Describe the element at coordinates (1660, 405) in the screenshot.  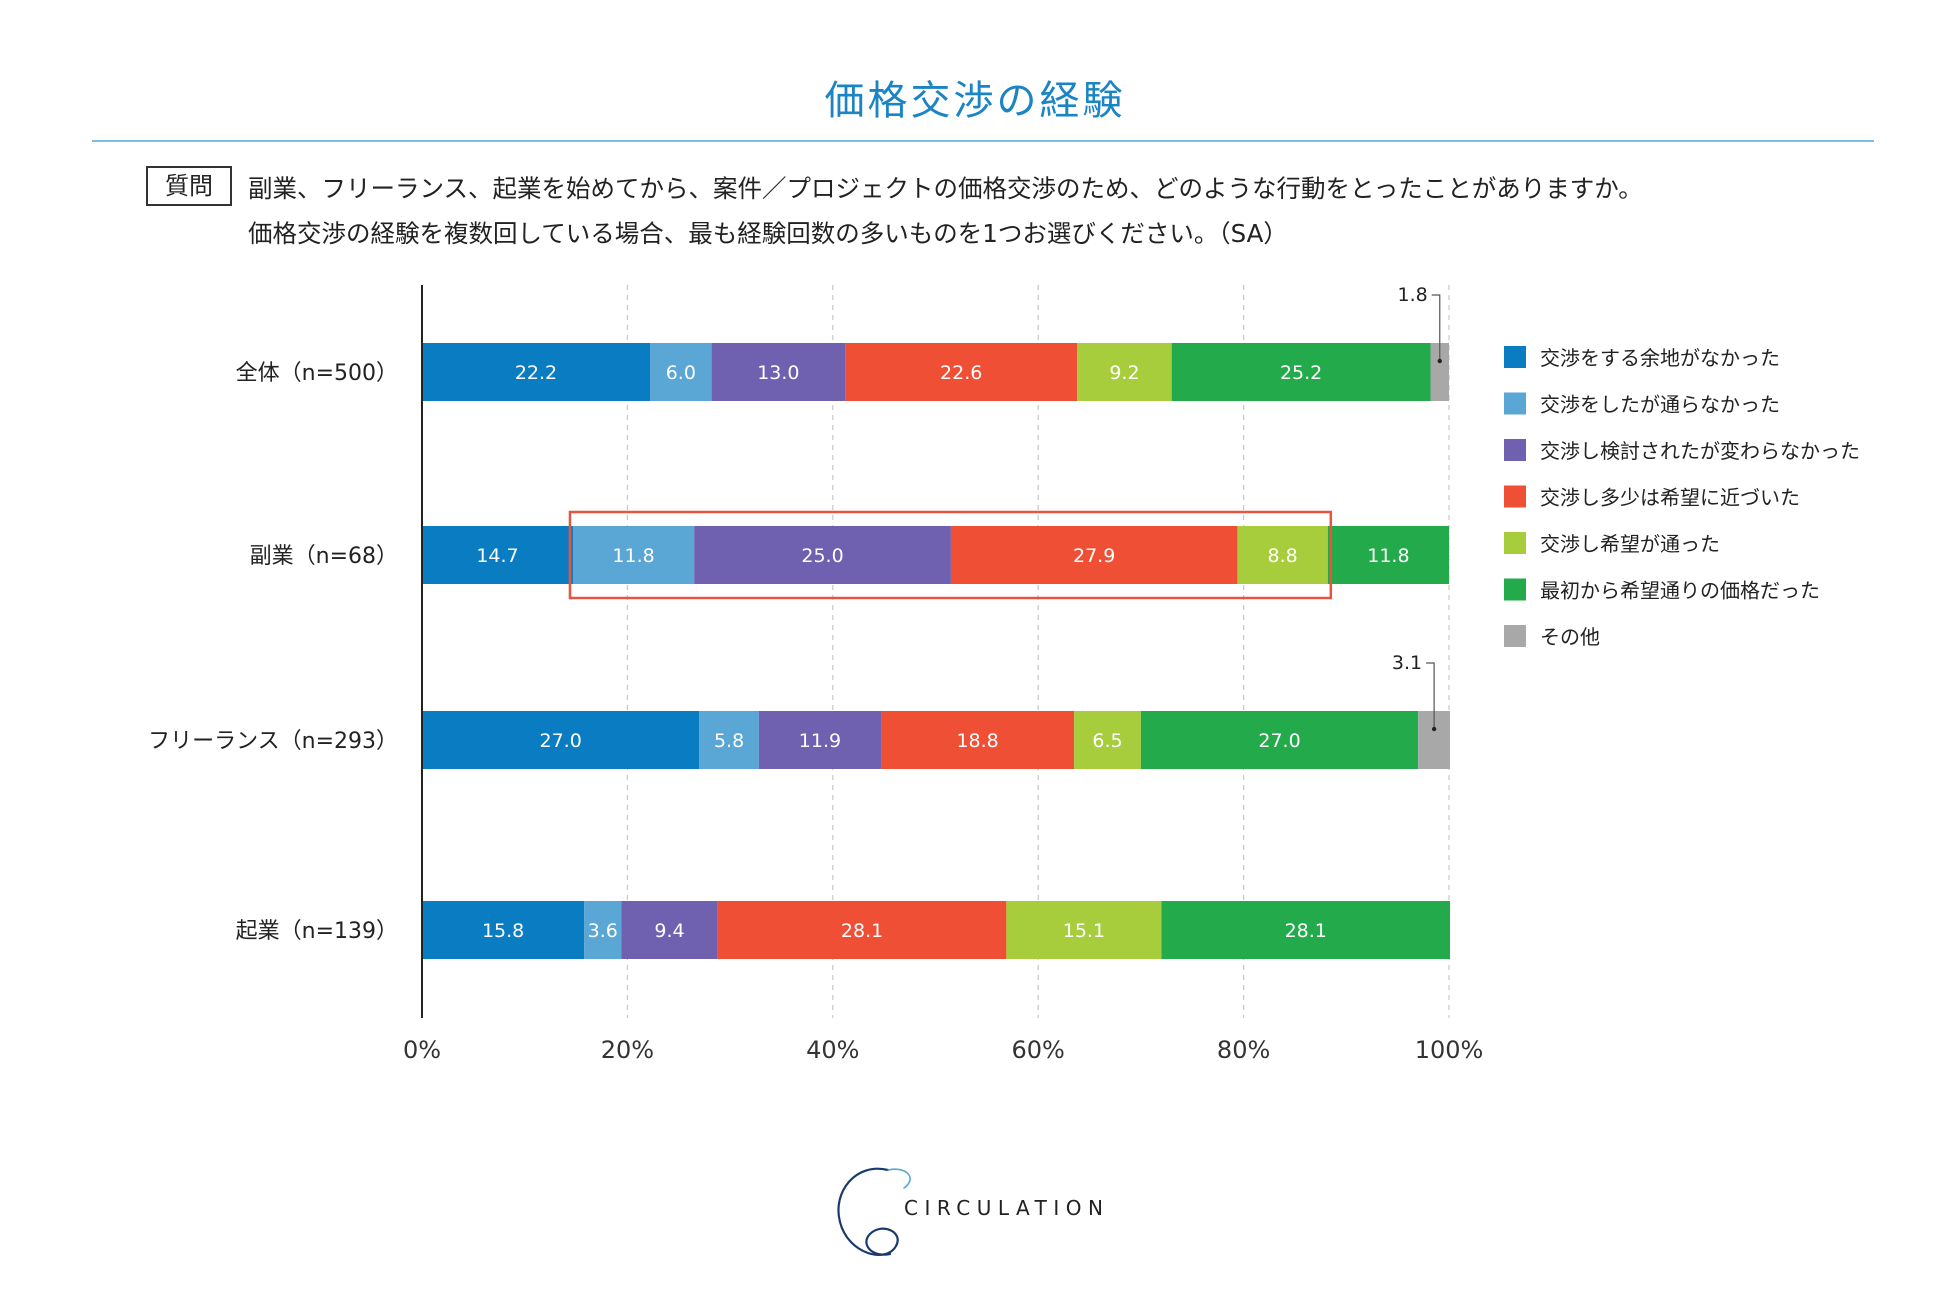
I see `legend-label: 交渉をしたが通らなかった` at that location.